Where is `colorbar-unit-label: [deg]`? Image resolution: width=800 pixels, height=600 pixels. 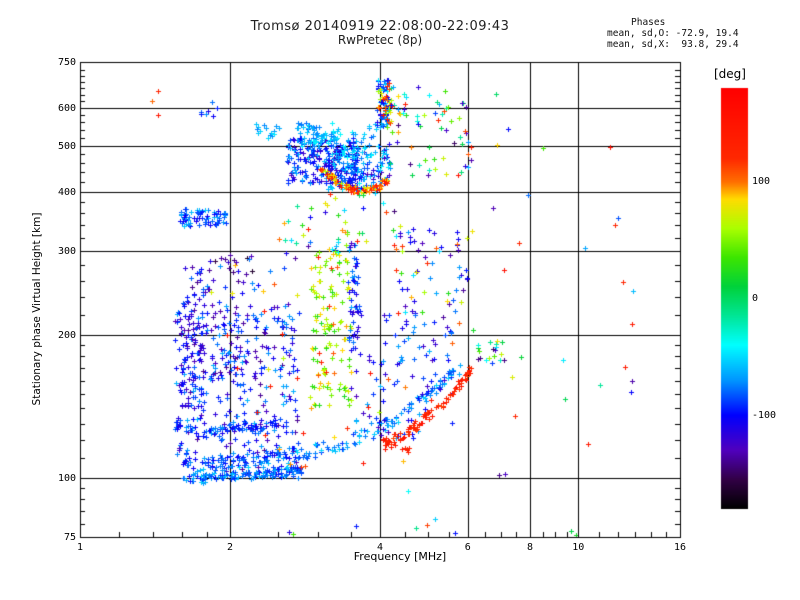
colorbar-unit-label: [deg] is located at coordinates (730, 74).